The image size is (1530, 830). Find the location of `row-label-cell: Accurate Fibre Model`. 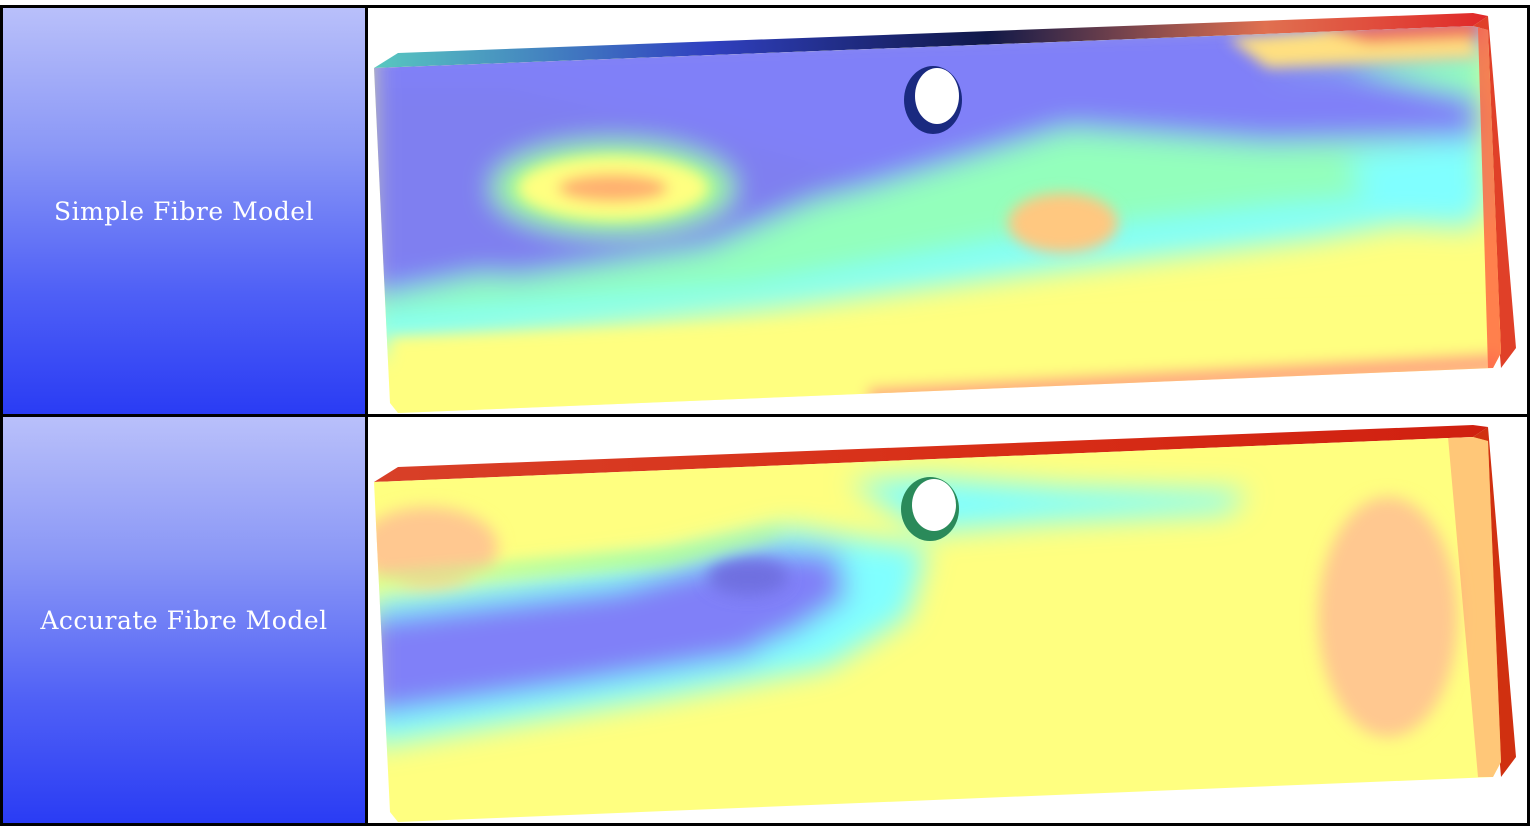

row-label-cell: Accurate Fibre Model is located at coordinates (184, 620).